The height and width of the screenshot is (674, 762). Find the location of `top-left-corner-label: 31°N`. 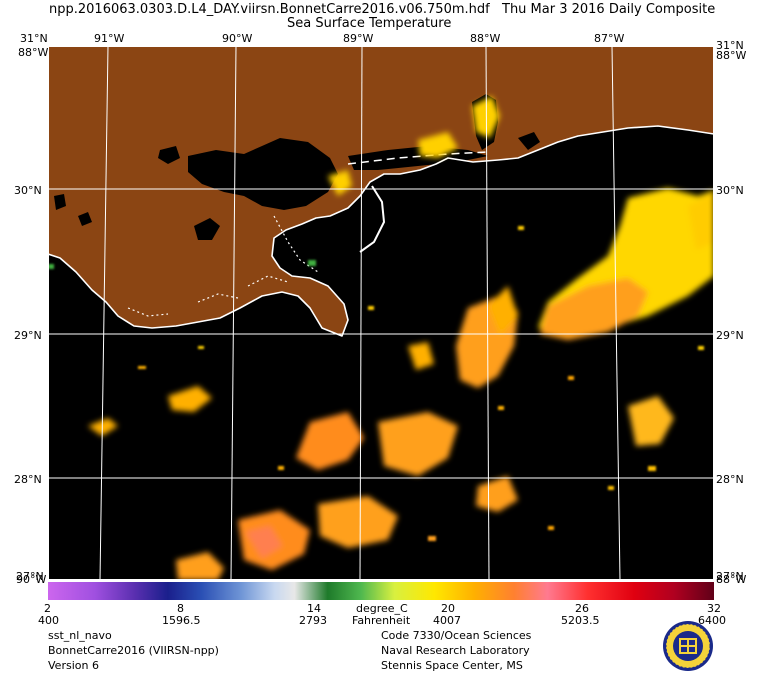

top-left-corner-label: 31°N is located at coordinates (34, 38).